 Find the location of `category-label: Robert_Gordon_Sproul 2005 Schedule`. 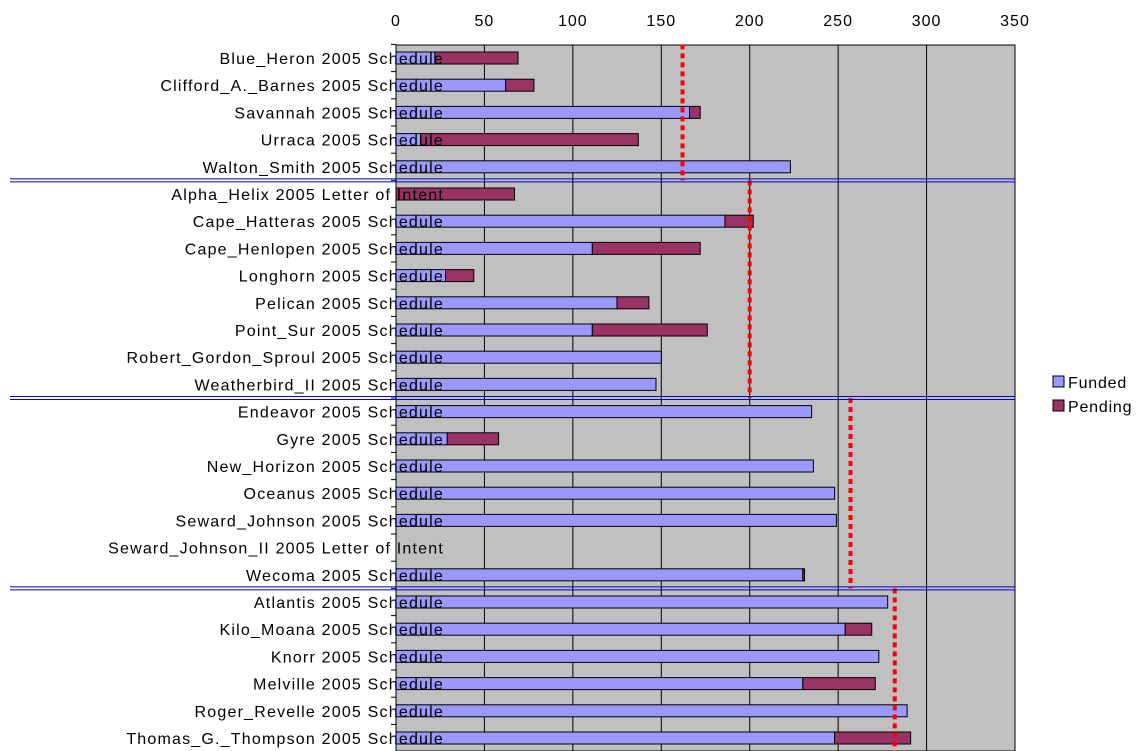

category-label: Robert_Gordon_Sproul 2005 Schedule is located at coordinates (285, 358).